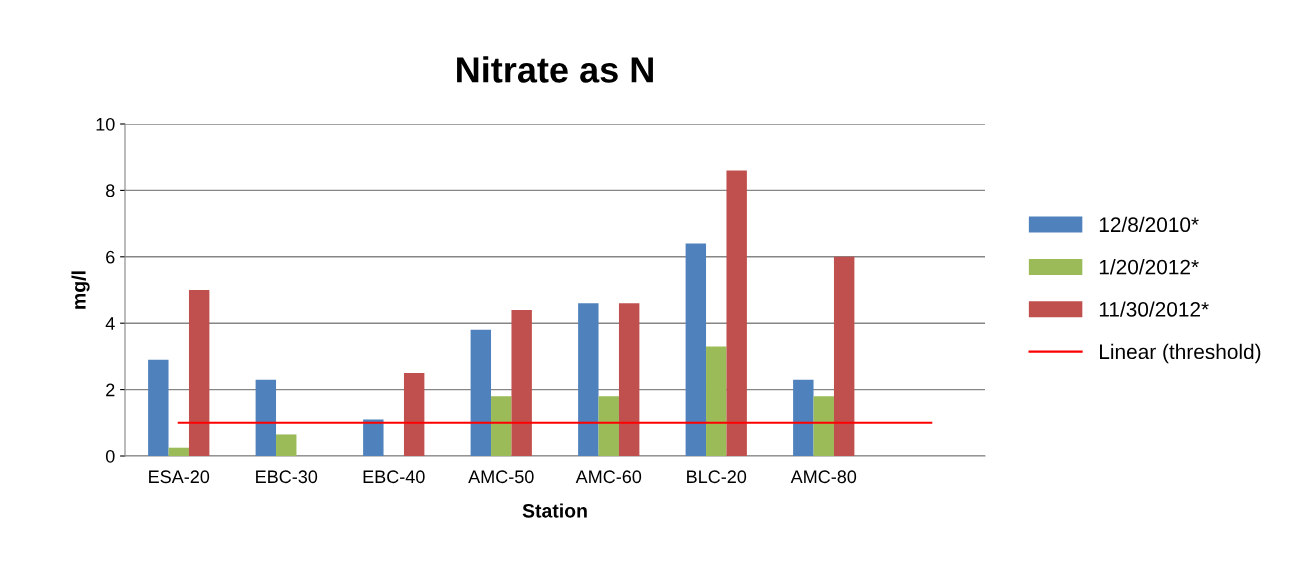  What do you see at coordinates (179, 477) in the screenshot?
I see `x-tick-label: ESA-20` at bounding box center [179, 477].